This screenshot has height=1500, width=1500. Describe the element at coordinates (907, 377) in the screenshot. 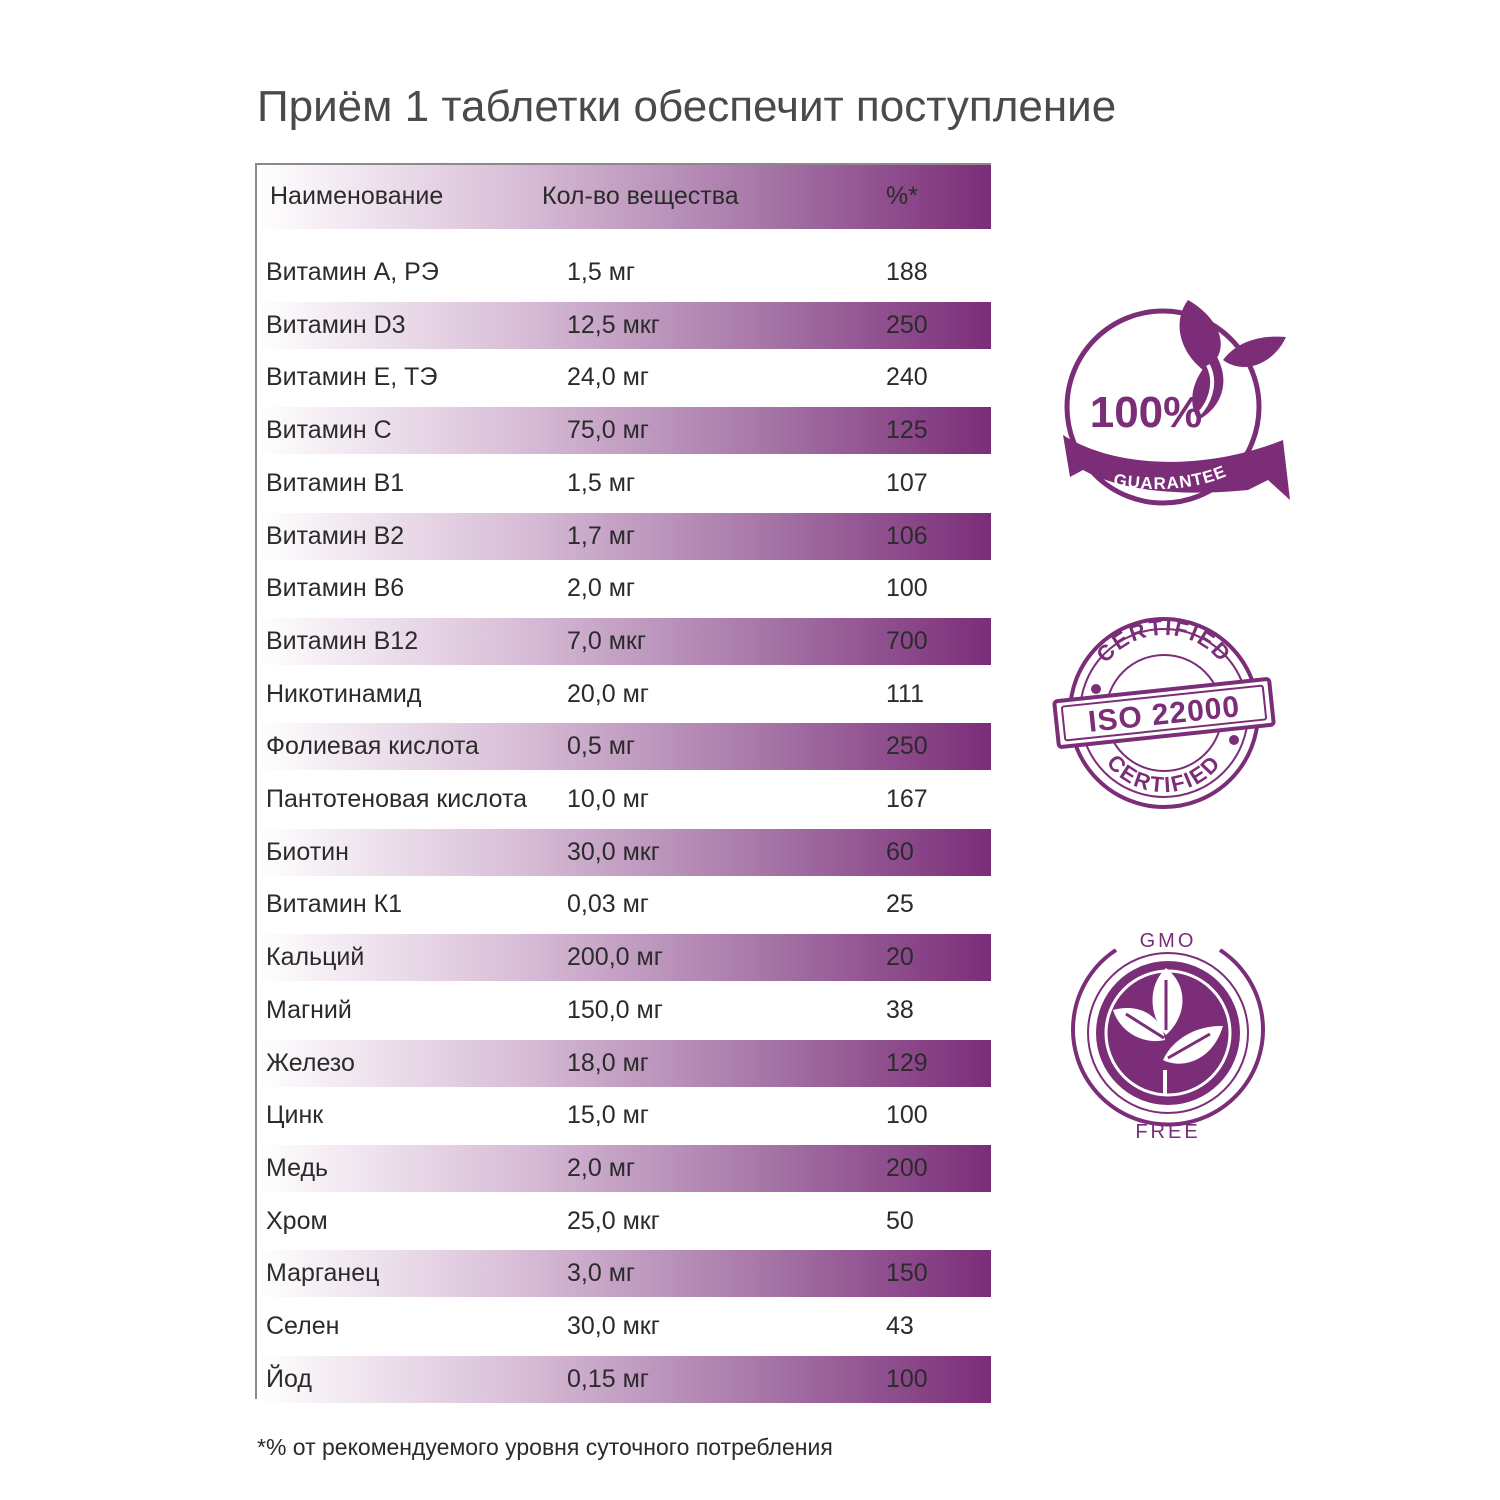

I see `nutrient-percent: 240` at that location.